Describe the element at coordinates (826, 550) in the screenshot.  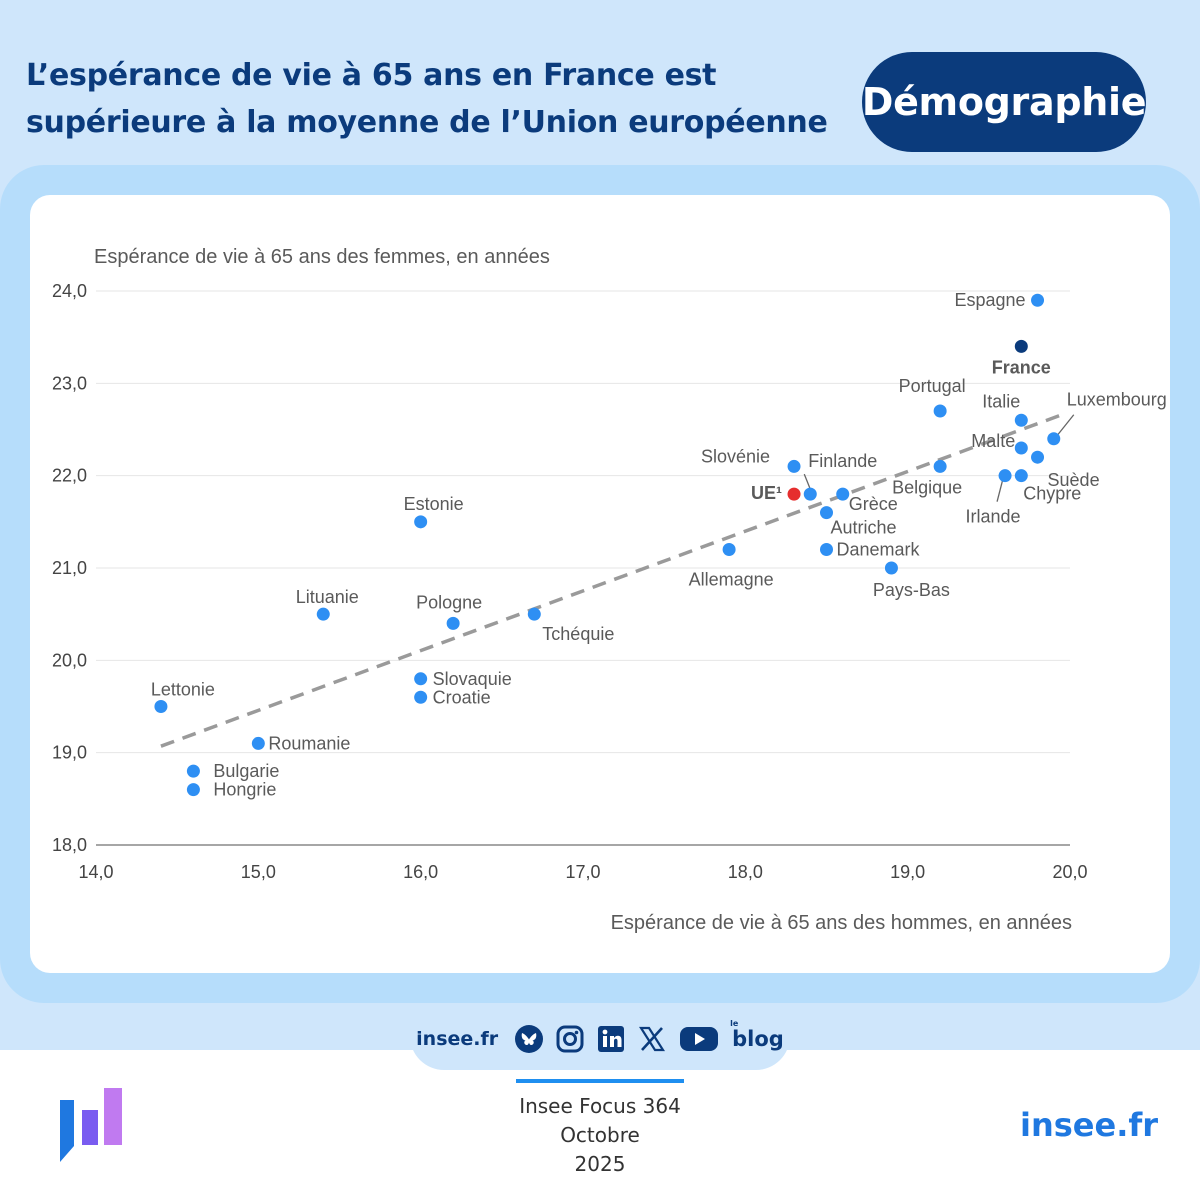
I see `point-danemark` at that location.